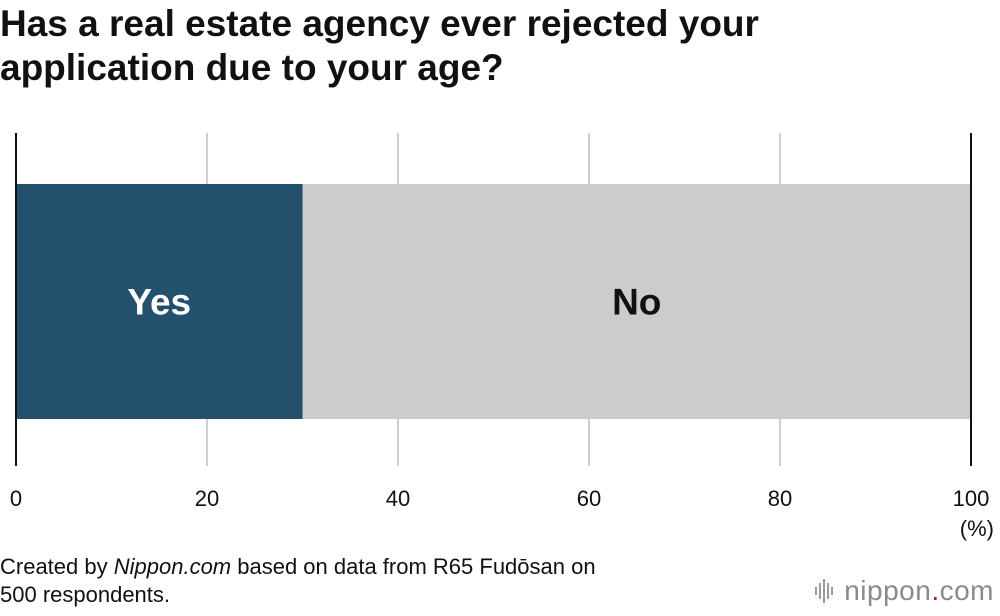  Describe the element at coordinates (971, 498) in the screenshot. I see `x-tick-label: 100` at that location.